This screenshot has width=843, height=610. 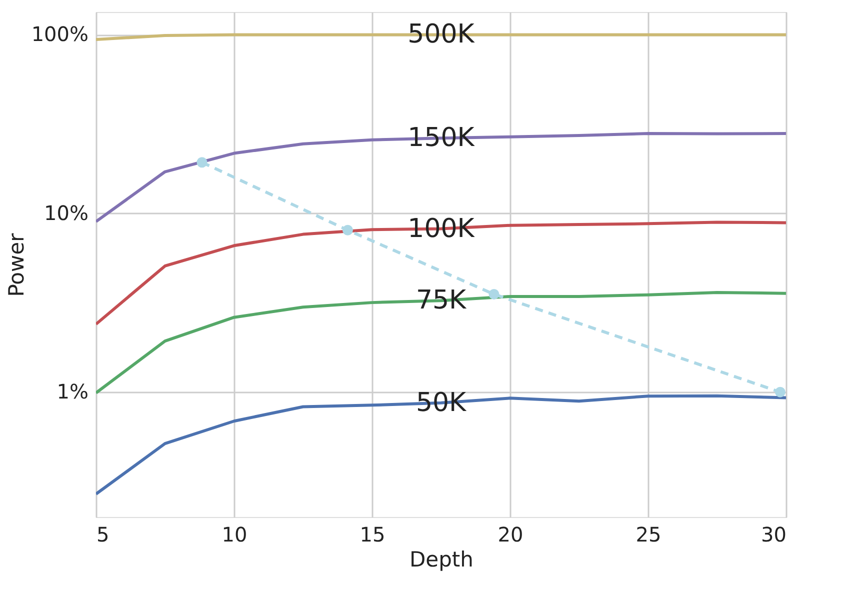 What do you see at coordinates (103, 534) in the screenshot?
I see `x-tick-label: 5` at bounding box center [103, 534].